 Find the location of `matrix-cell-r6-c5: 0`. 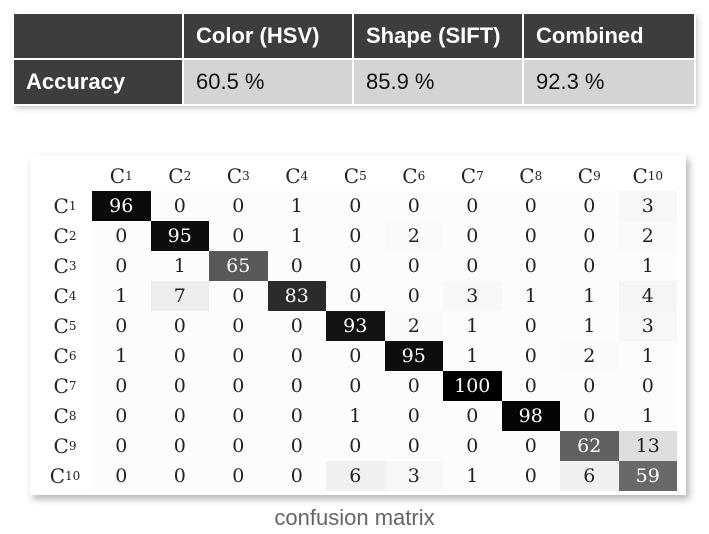

matrix-cell-r6-c5: 0 is located at coordinates (355, 356).